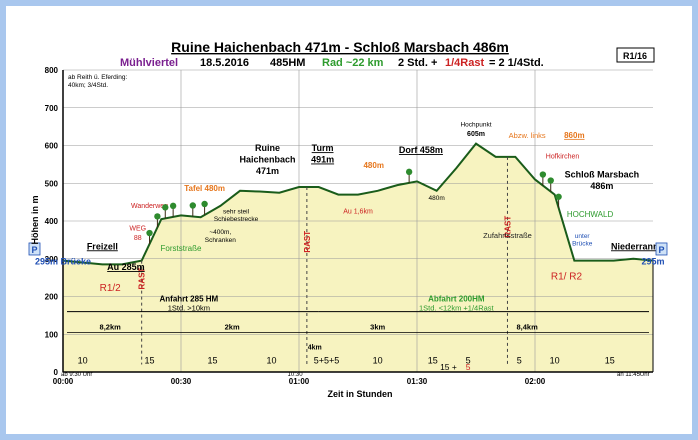 The image size is (698, 440). I want to click on distance-label: 3km, so click(377, 326).